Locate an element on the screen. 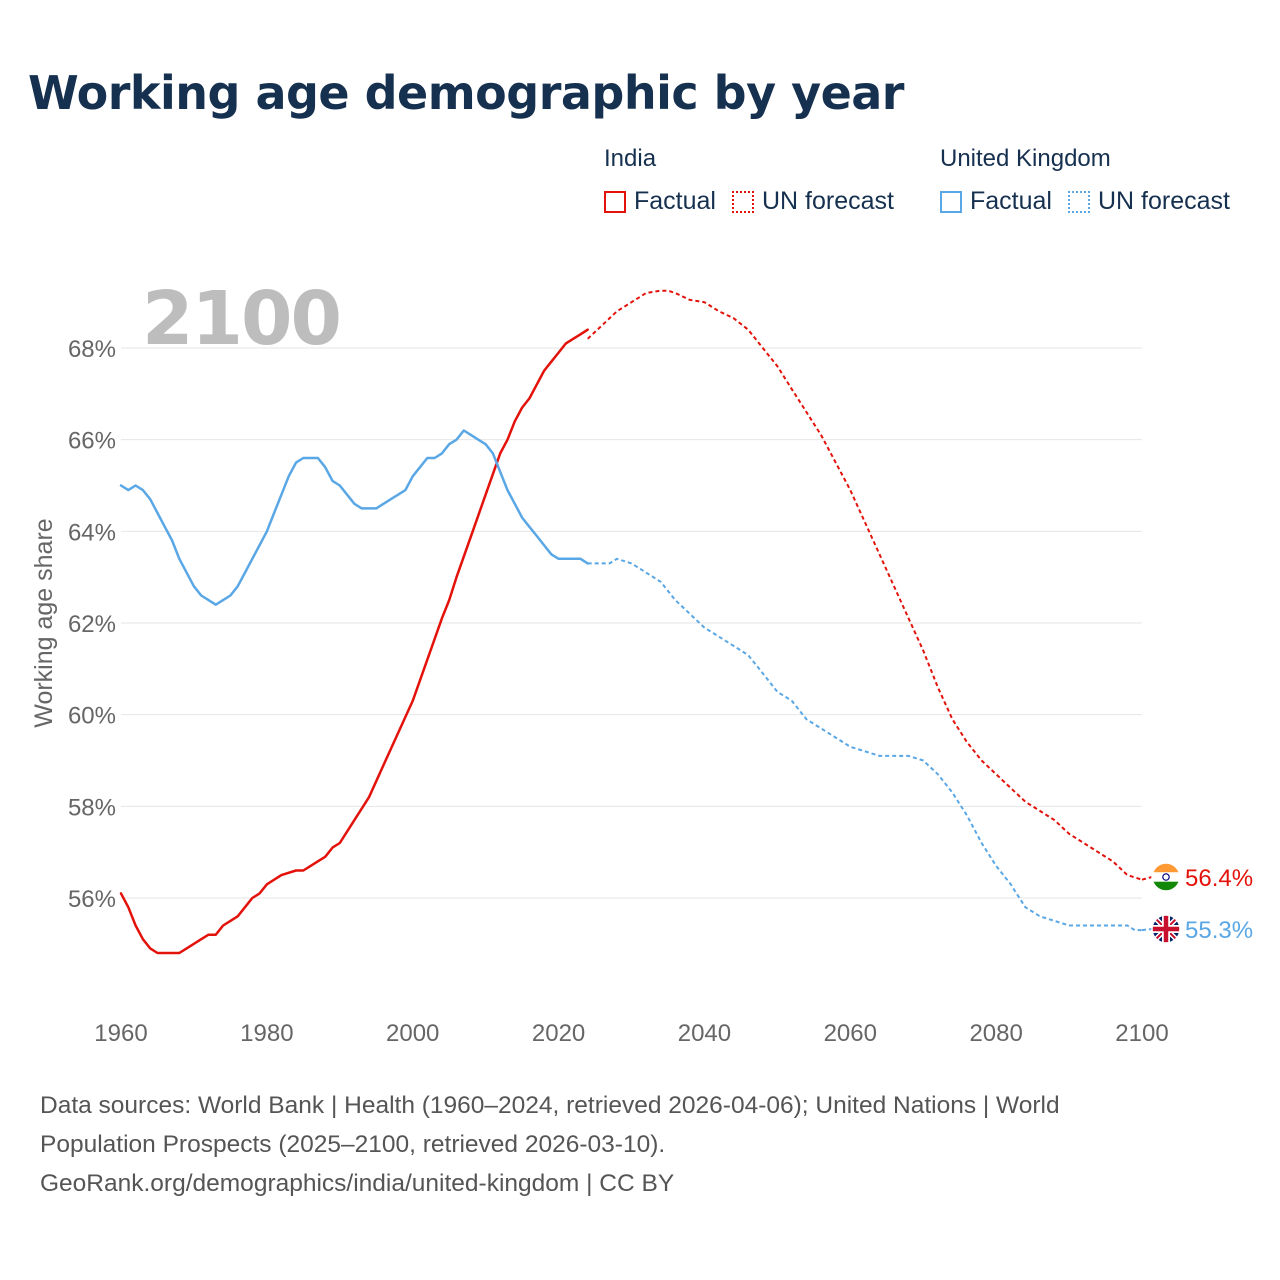  end-markers: 56.4% 55.3% is located at coordinates (1197, 903).